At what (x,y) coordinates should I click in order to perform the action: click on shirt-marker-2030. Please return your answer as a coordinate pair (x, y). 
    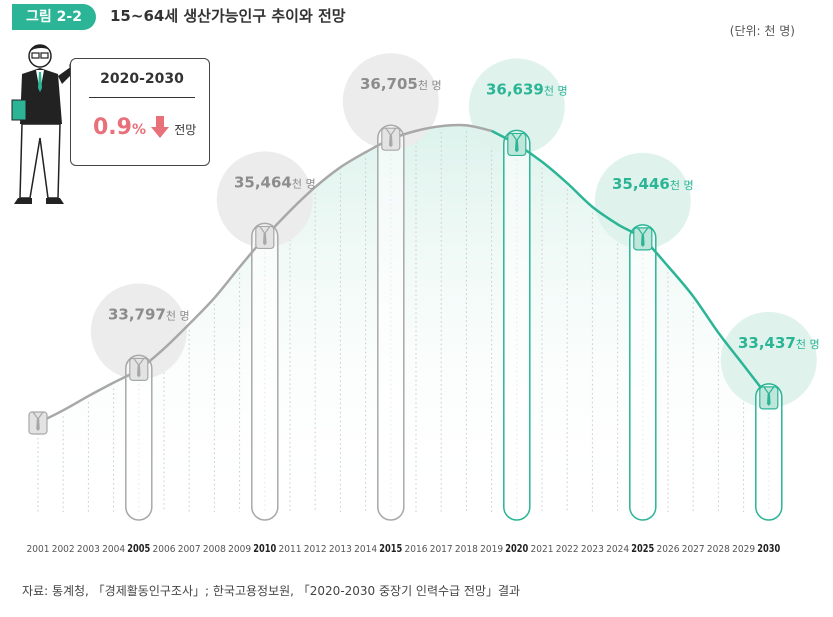
    Looking at the image, I should click on (769, 398).